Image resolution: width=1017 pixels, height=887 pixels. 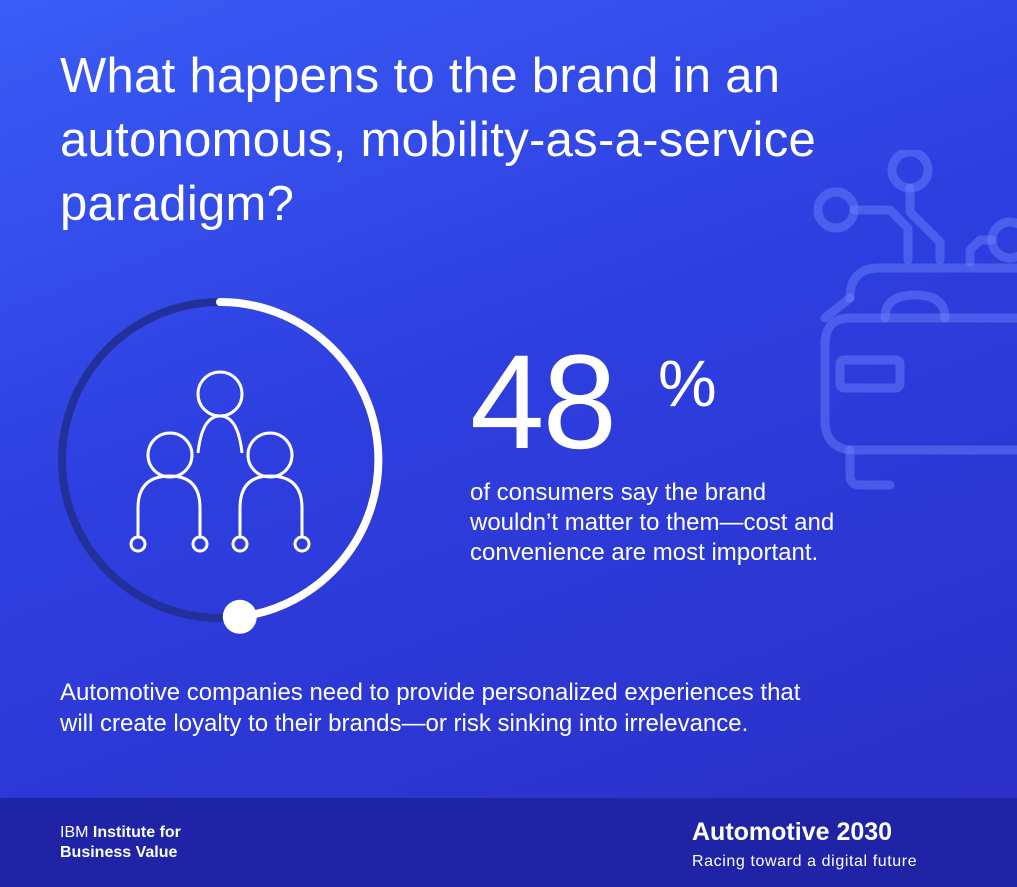 What do you see at coordinates (543, 402) in the screenshot?
I see `stat-value: 48` at bounding box center [543, 402].